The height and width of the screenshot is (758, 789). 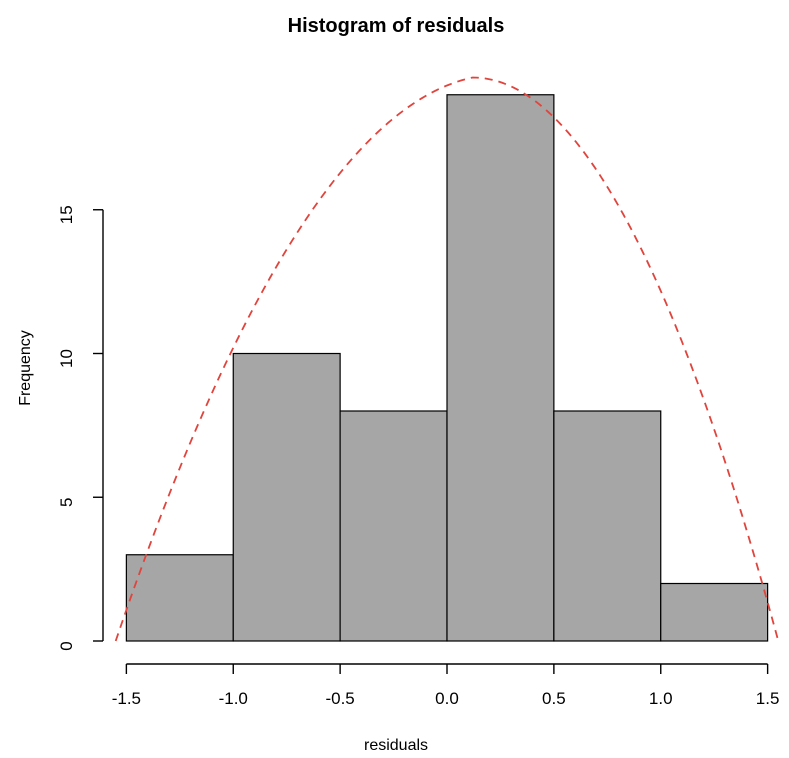 What do you see at coordinates (66, 502) in the screenshot?
I see `y-tick-label-1: 5` at bounding box center [66, 502].